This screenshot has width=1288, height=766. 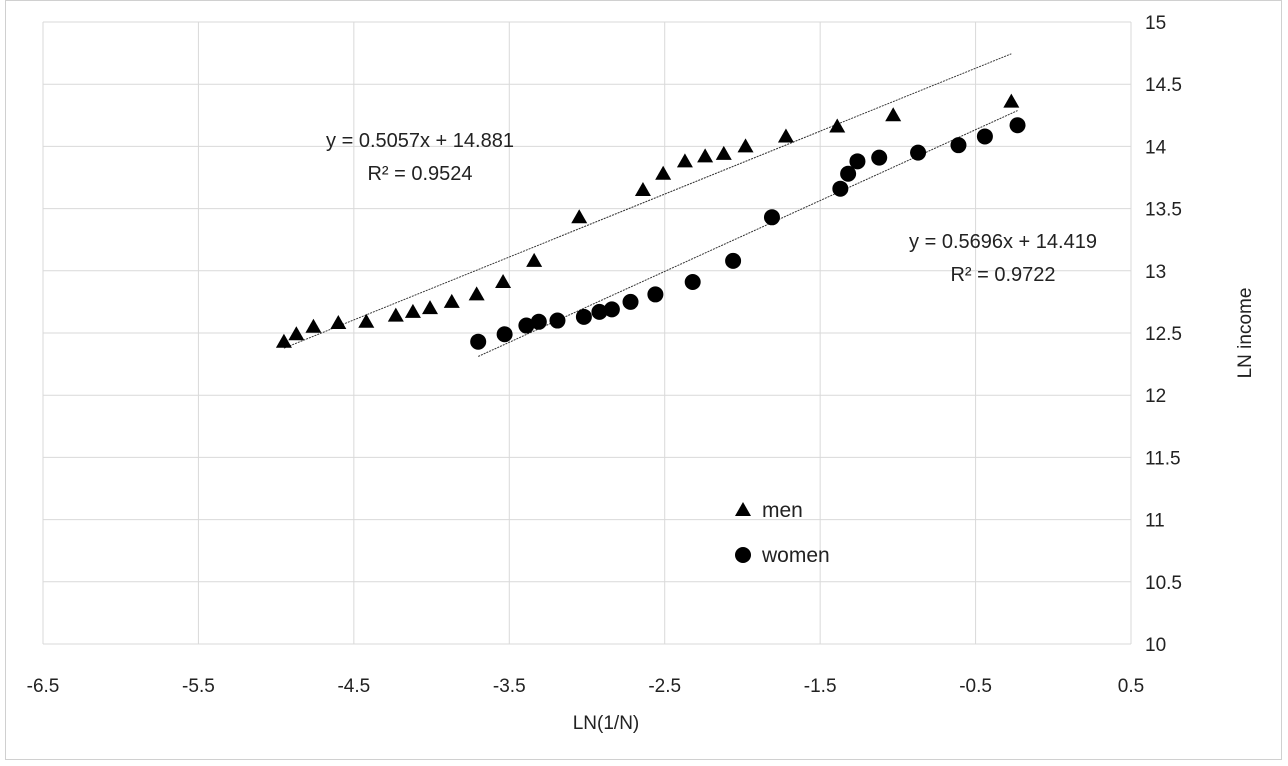 What do you see at coordinates (1155, 23) in the screenshot?
I see `y-tick-label: 15` at bounding box center [1155, 23].